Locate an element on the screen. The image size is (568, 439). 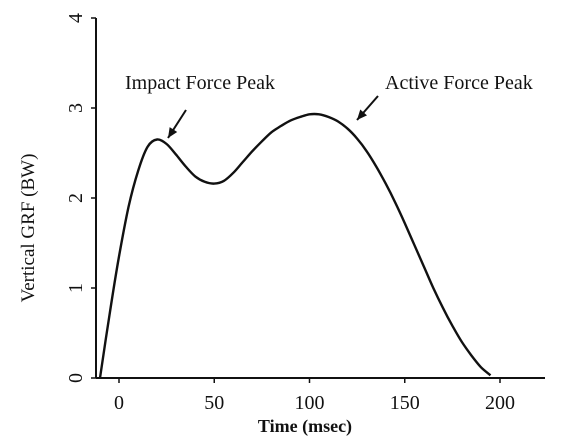
x-tick-label-0: 0 is located at coordinates (119, 403).